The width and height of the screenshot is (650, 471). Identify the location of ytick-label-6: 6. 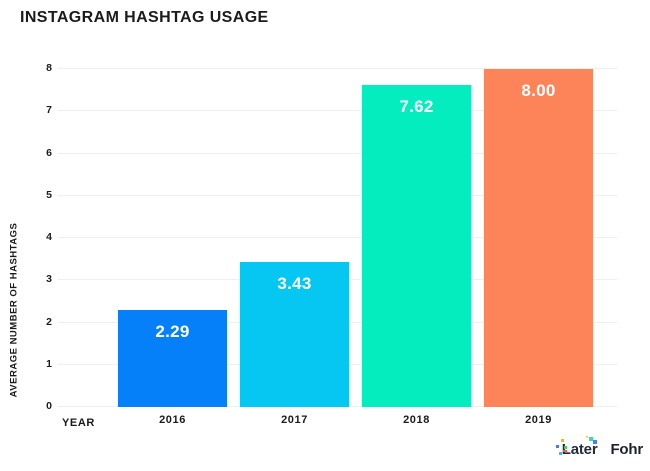
(49, 152).